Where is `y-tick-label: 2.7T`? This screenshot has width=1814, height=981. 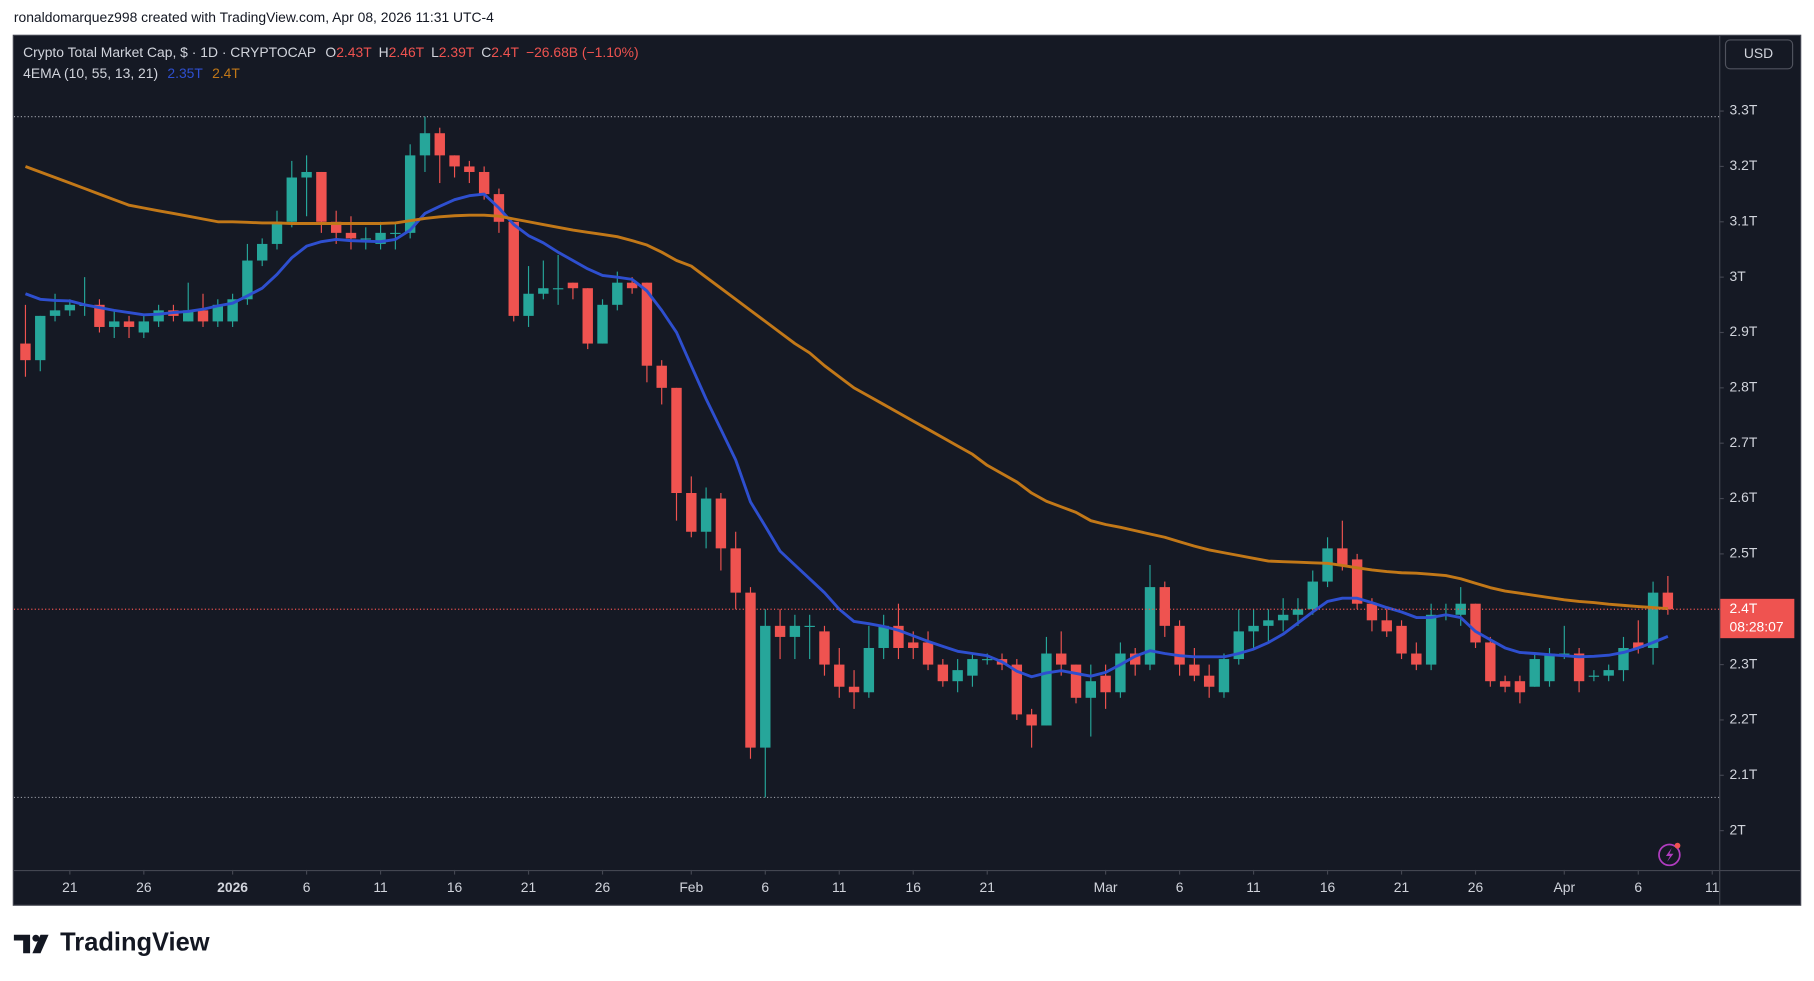
y-tick-label: 2.7T is located at coordinates (1744, 442).